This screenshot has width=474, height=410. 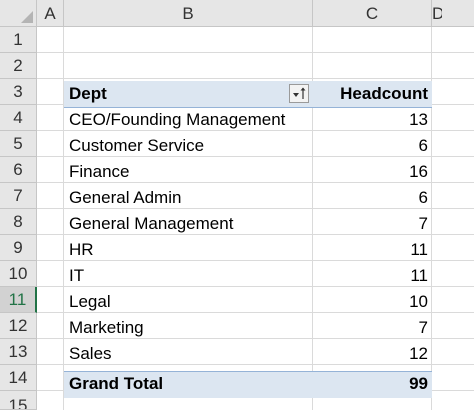 I want to click on pivot-row-dept: Customer Service, so click(x=137, y=145).